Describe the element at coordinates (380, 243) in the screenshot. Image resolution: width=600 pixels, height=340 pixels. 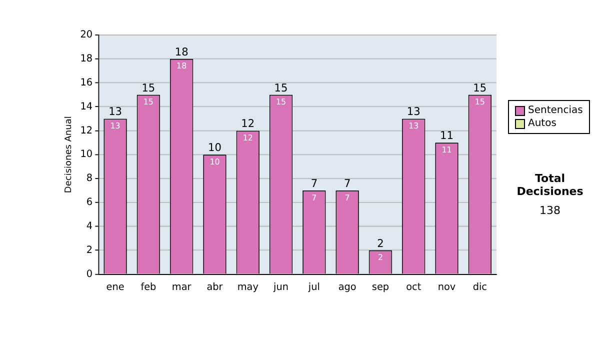
I see `total-label: 2` at that location.